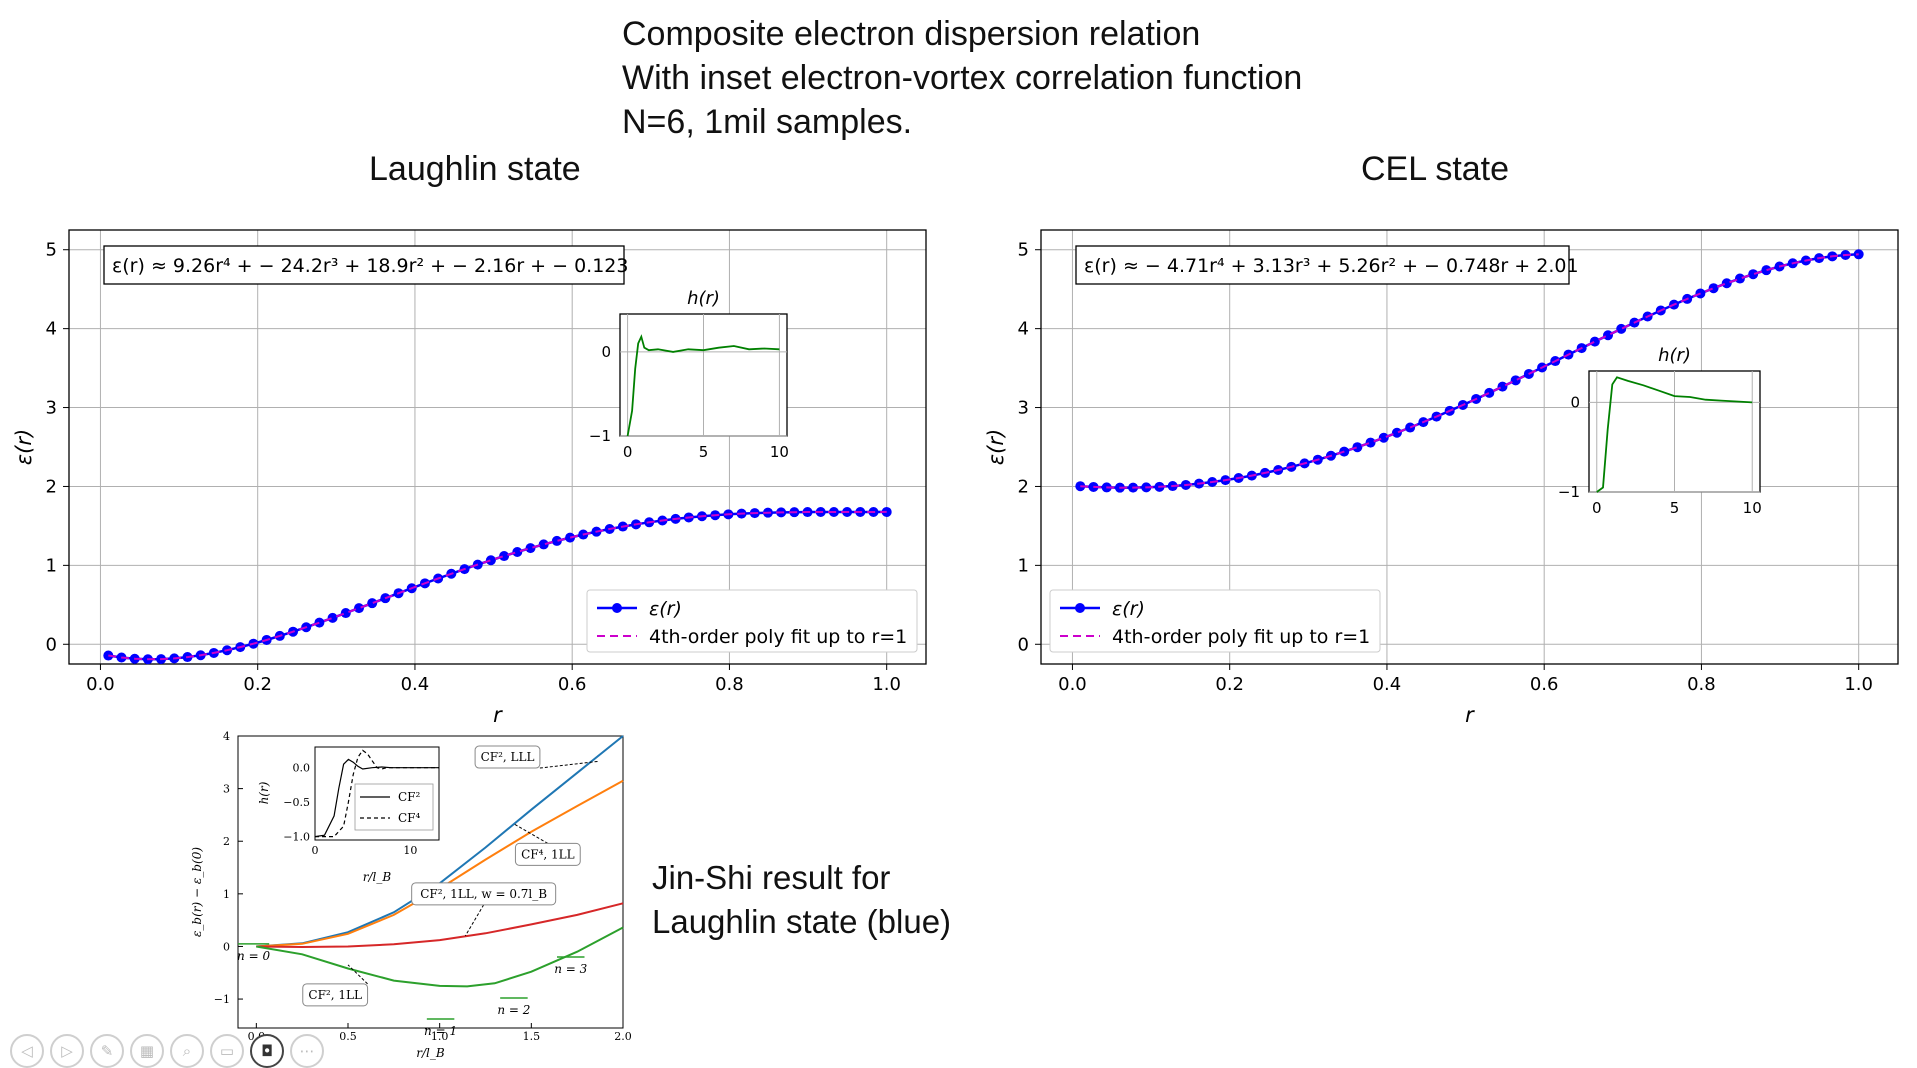  Describe the element at coordinates (51, 565) in the screenshot. I see `y-tick-label: 1` at that location.